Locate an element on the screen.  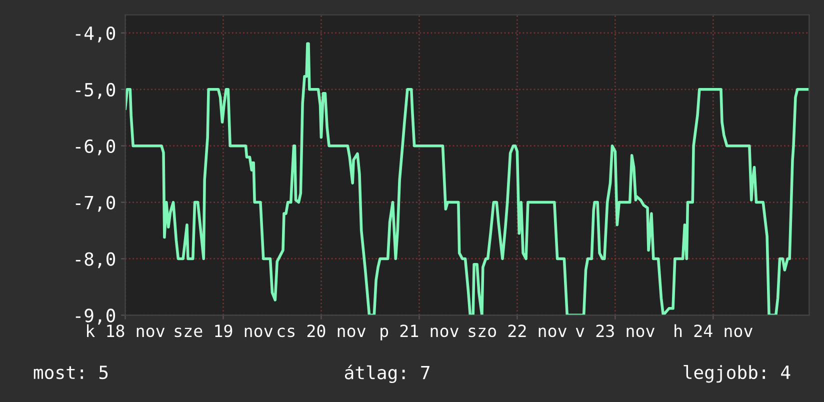
y-tick-label: -6,0 is located at coordinates (96, 147).